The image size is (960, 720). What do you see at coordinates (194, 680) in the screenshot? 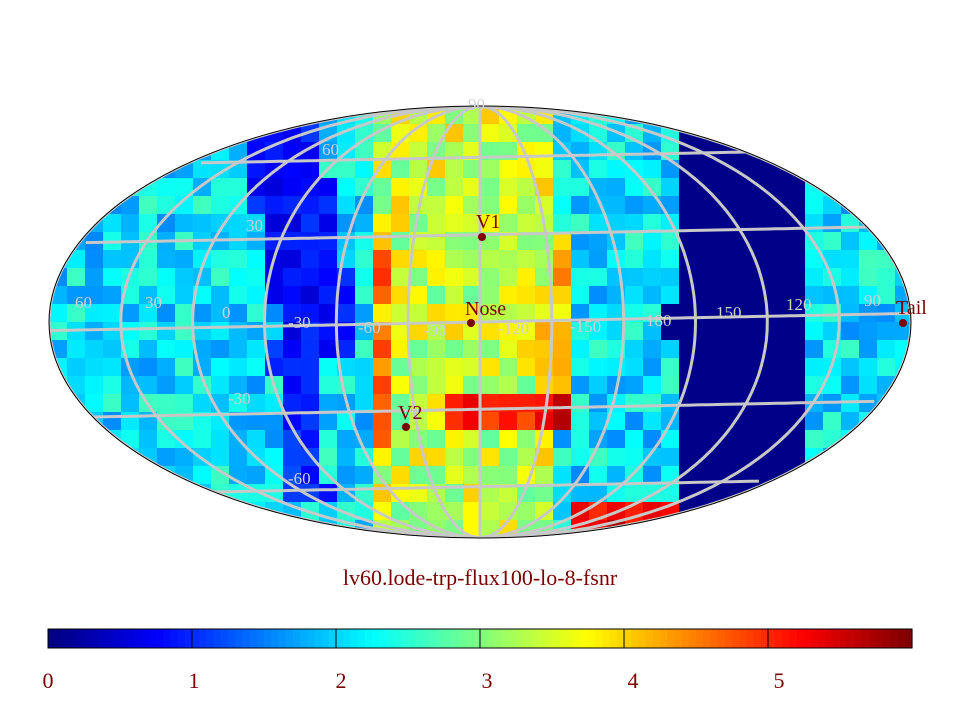
I see `colorbar-tick-label-1: 1` at bounding box center [194, 680].